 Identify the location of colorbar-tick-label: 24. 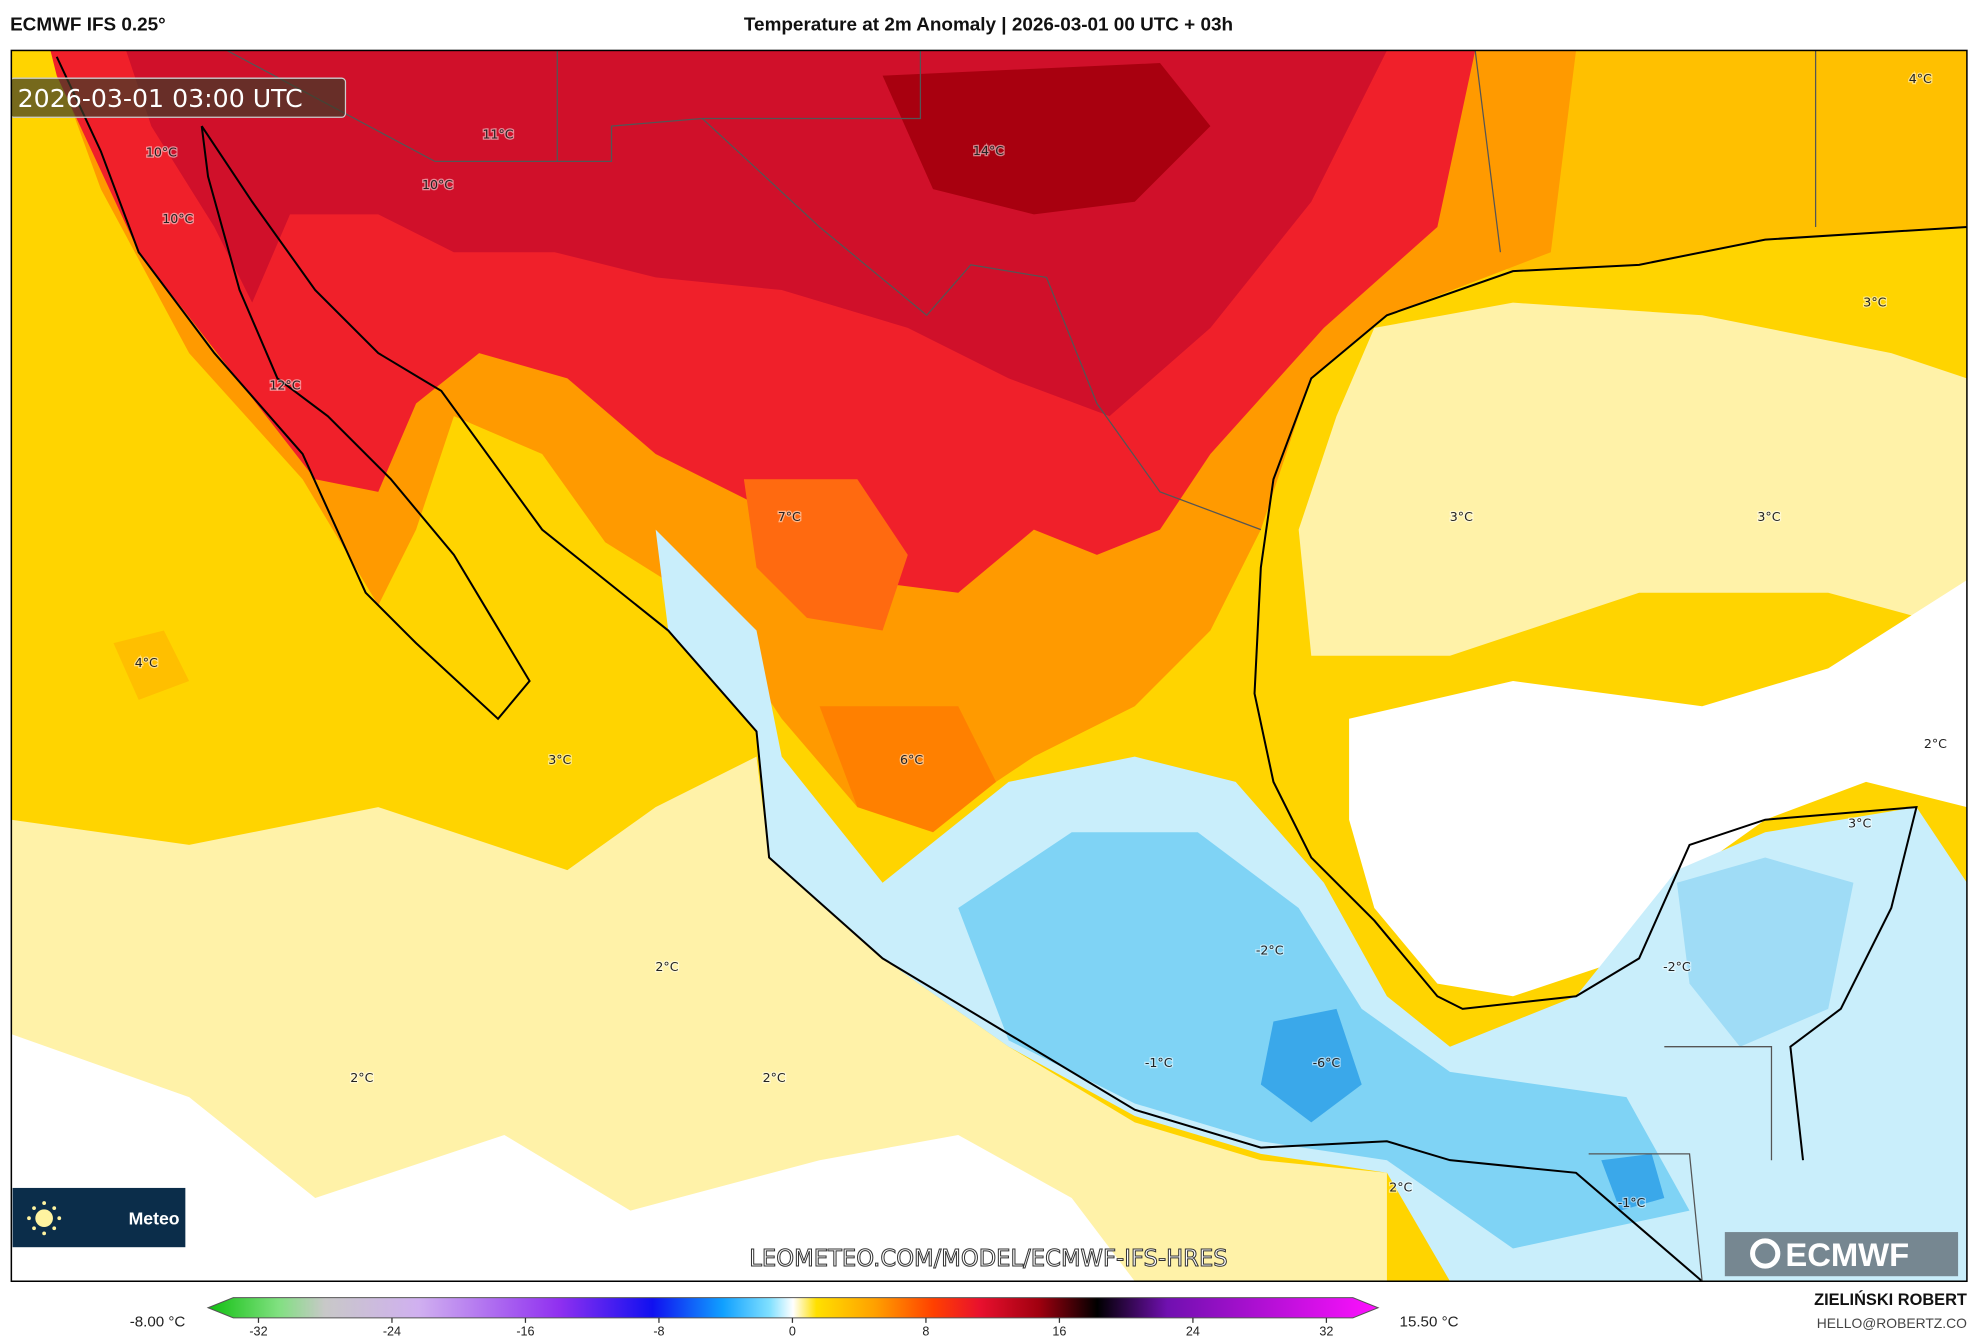
(1193, 1331).